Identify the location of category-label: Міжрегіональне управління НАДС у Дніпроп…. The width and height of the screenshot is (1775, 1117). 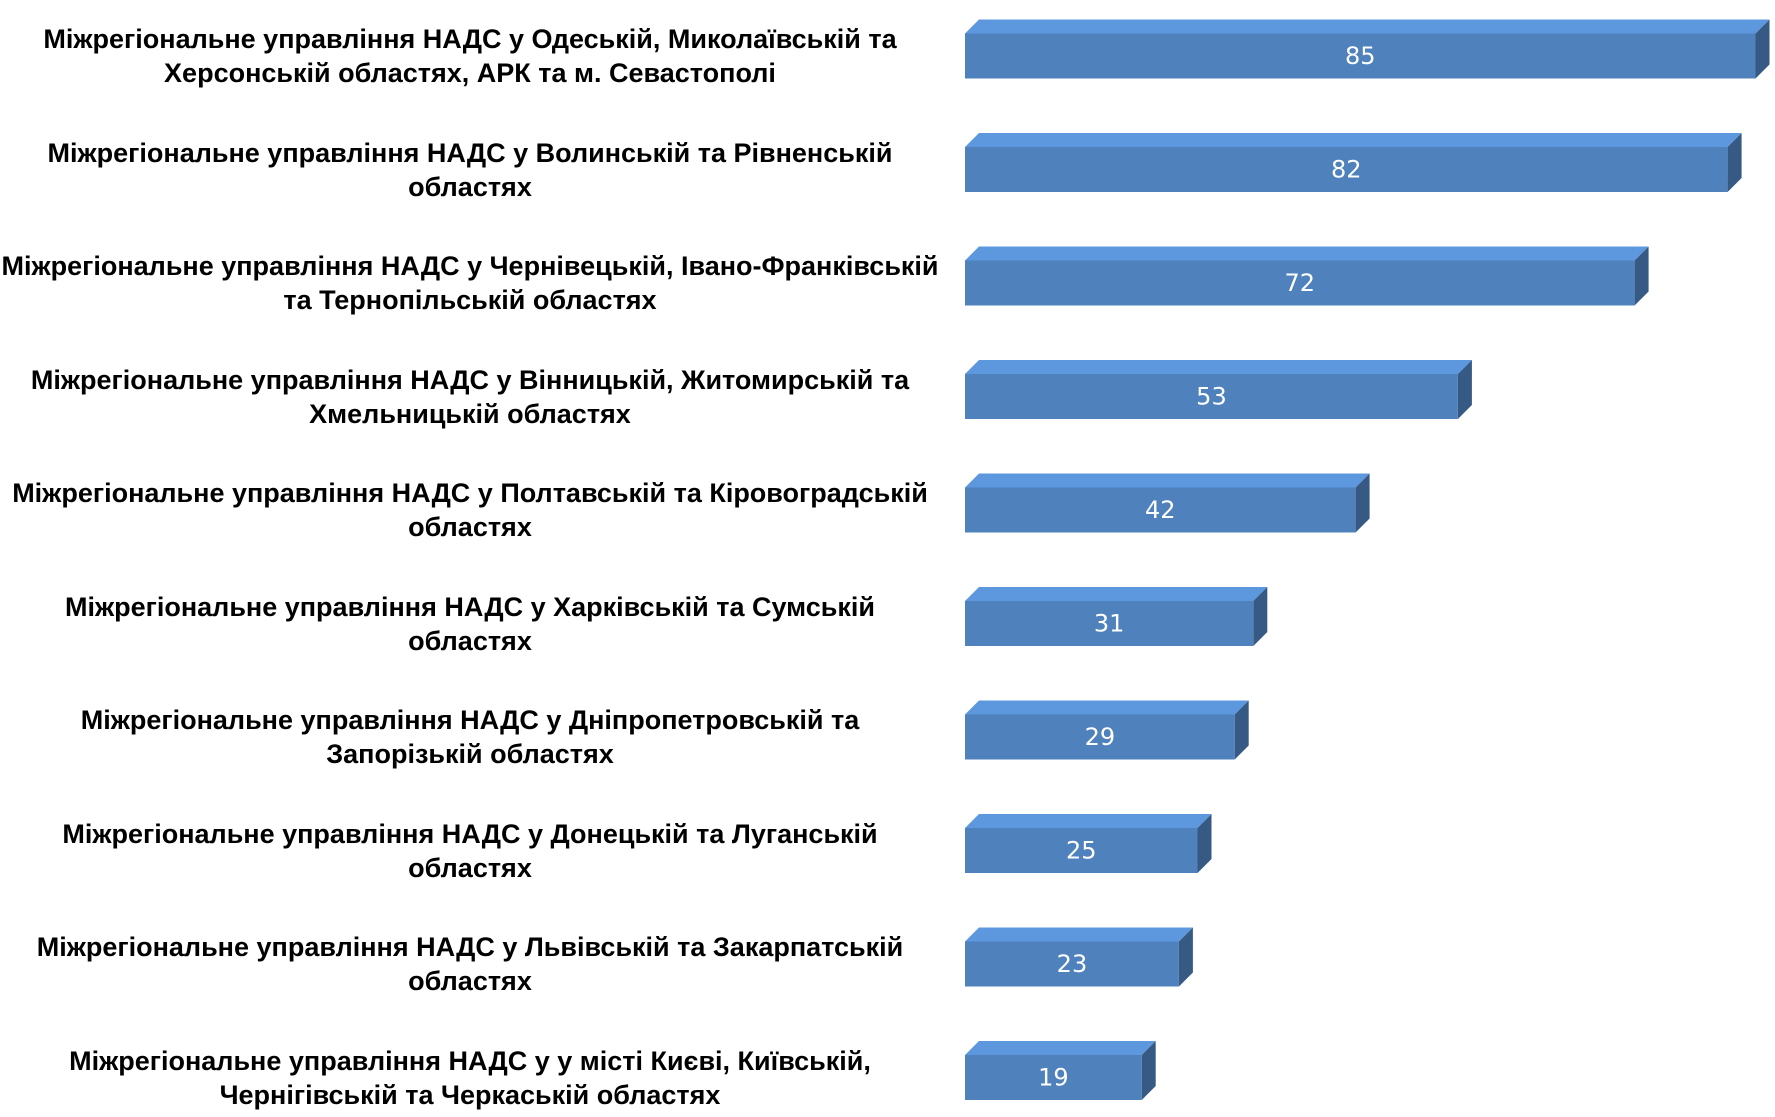
(470, 737).